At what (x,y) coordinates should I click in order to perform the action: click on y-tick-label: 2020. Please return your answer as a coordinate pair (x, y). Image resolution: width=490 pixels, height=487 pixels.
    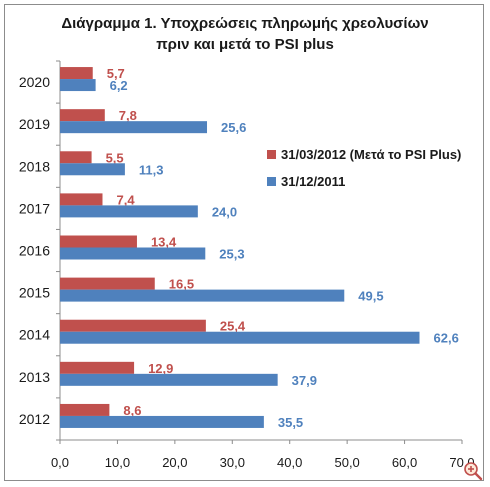
    Looking at the image, I should click on (34, 82).